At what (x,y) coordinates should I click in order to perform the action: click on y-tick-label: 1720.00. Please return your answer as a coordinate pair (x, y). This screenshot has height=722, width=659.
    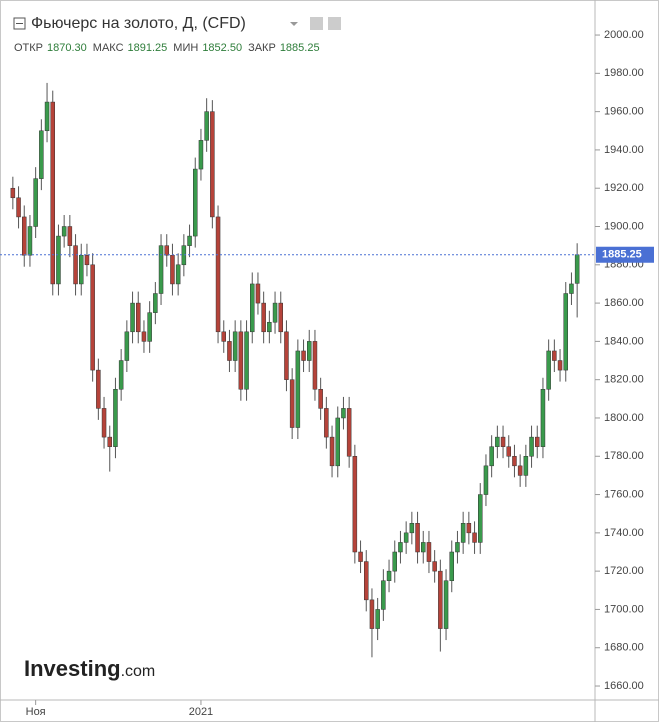
    Looking at the image, I should click on (624, 571).